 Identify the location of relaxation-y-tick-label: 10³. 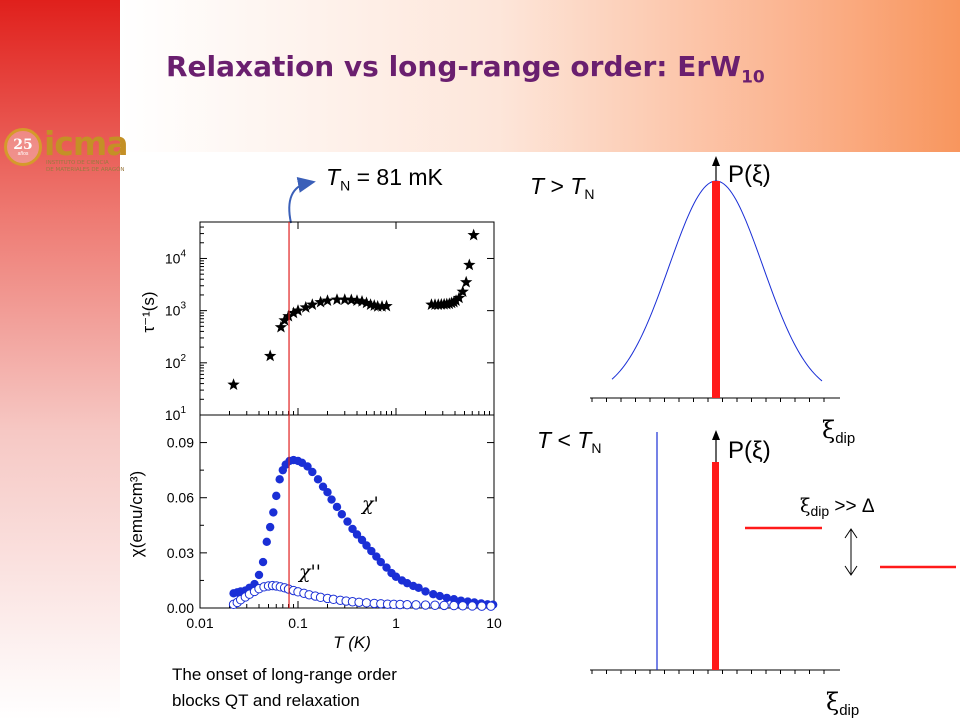
(176, 310).